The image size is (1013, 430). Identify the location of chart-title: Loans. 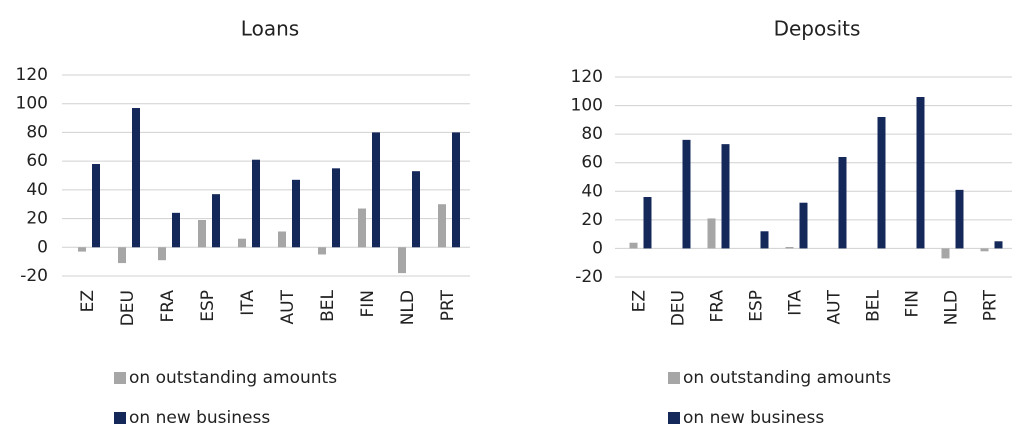
(270, 29).